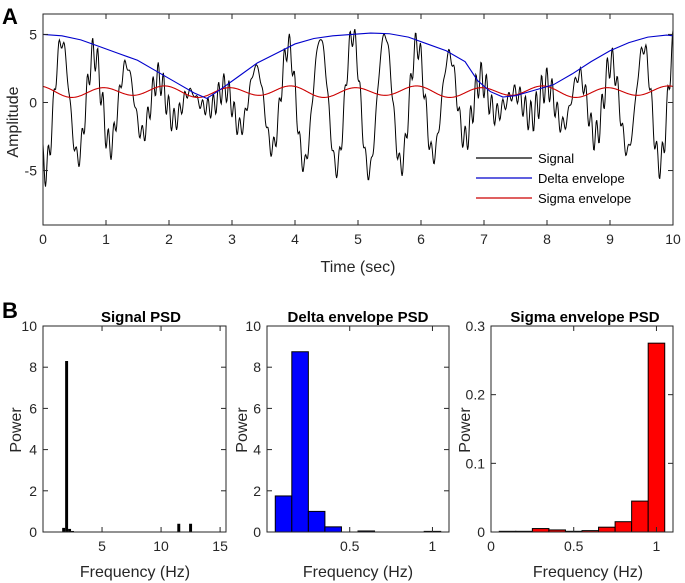 The height and width of the screenshot is (583, 685). Describe the element at coordinates (358, 239) in the screenshot. I see `timeseries-xtick-label: 5` at that location.